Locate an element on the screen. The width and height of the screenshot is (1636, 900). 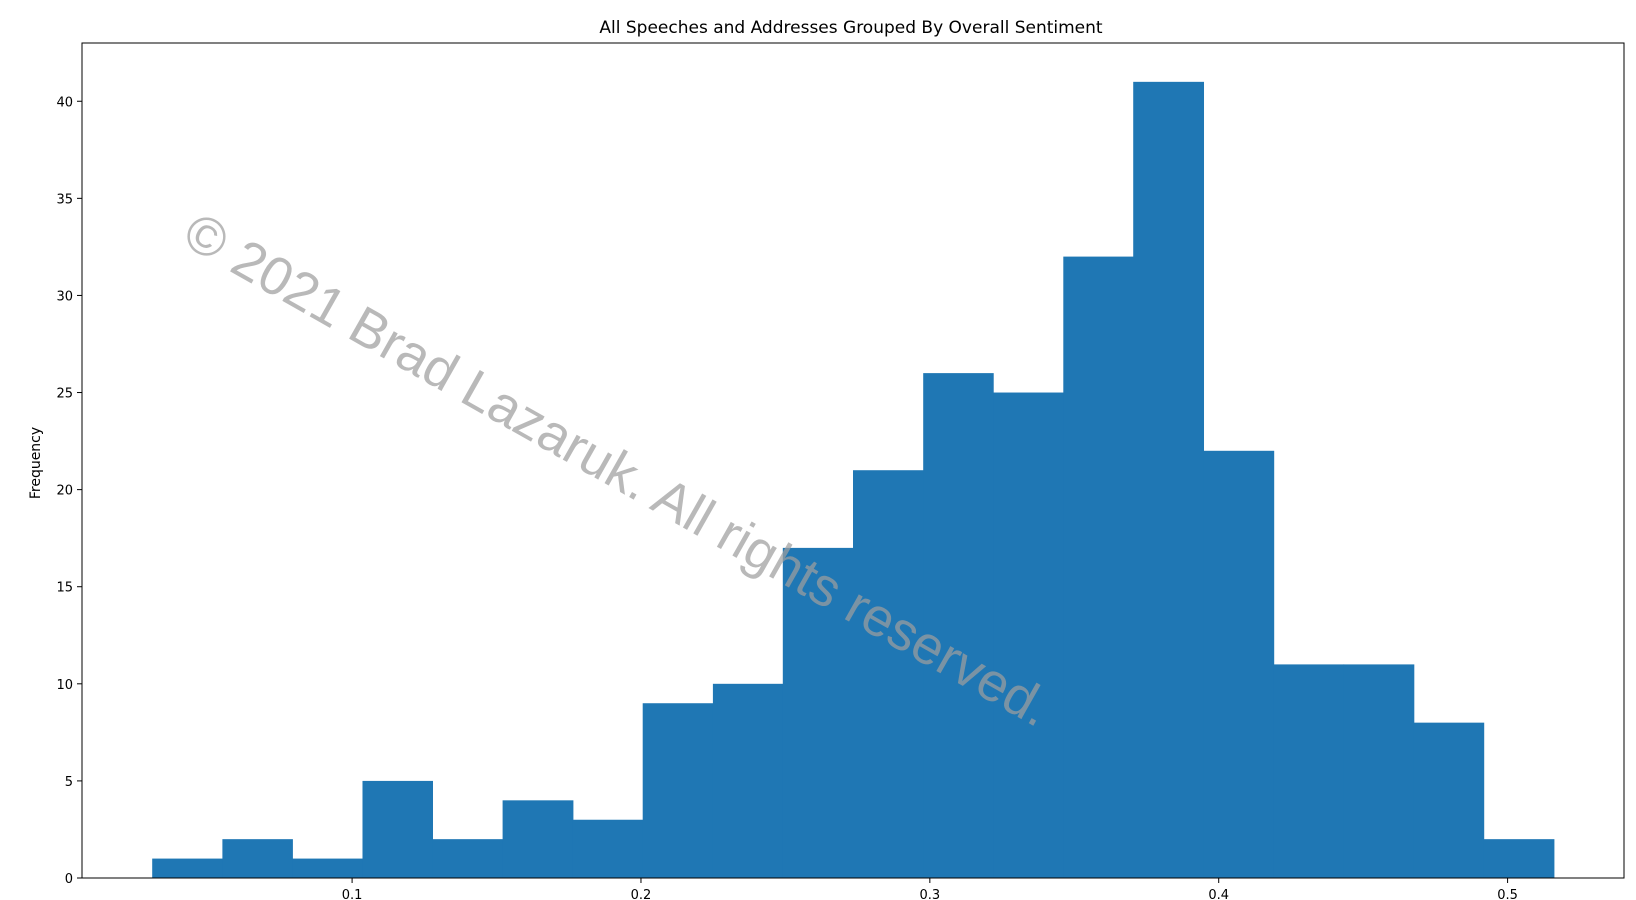
y-tick-label: 10 is located at coordinates (64, 685).